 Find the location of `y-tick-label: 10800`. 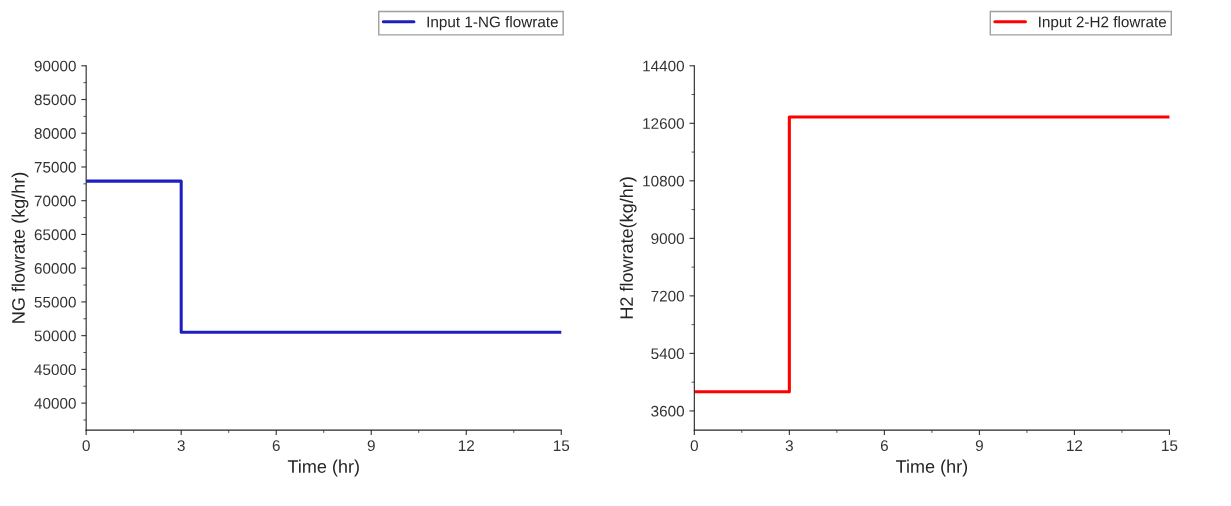

y-tick-label: 10800 is located at coordinates (664, 181).